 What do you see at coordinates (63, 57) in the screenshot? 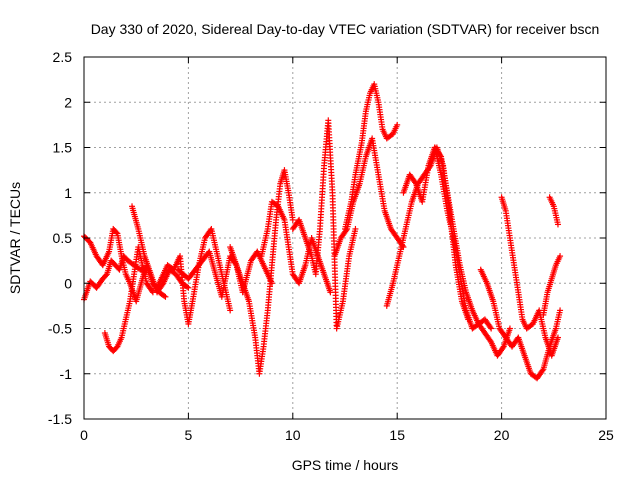
I see `y-tick-label: 2.5` at bounding box center [63, 57].